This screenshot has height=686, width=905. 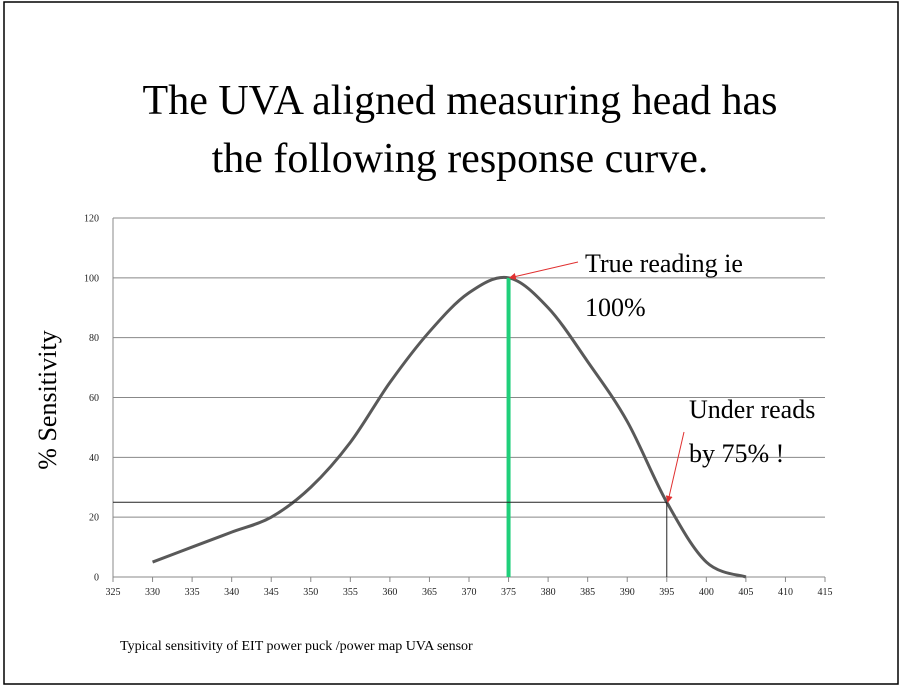 What do you see at coordinates (152, 592) in the screenshot?
I see `x-tick-label: 330` at bounding box center [152, 592].